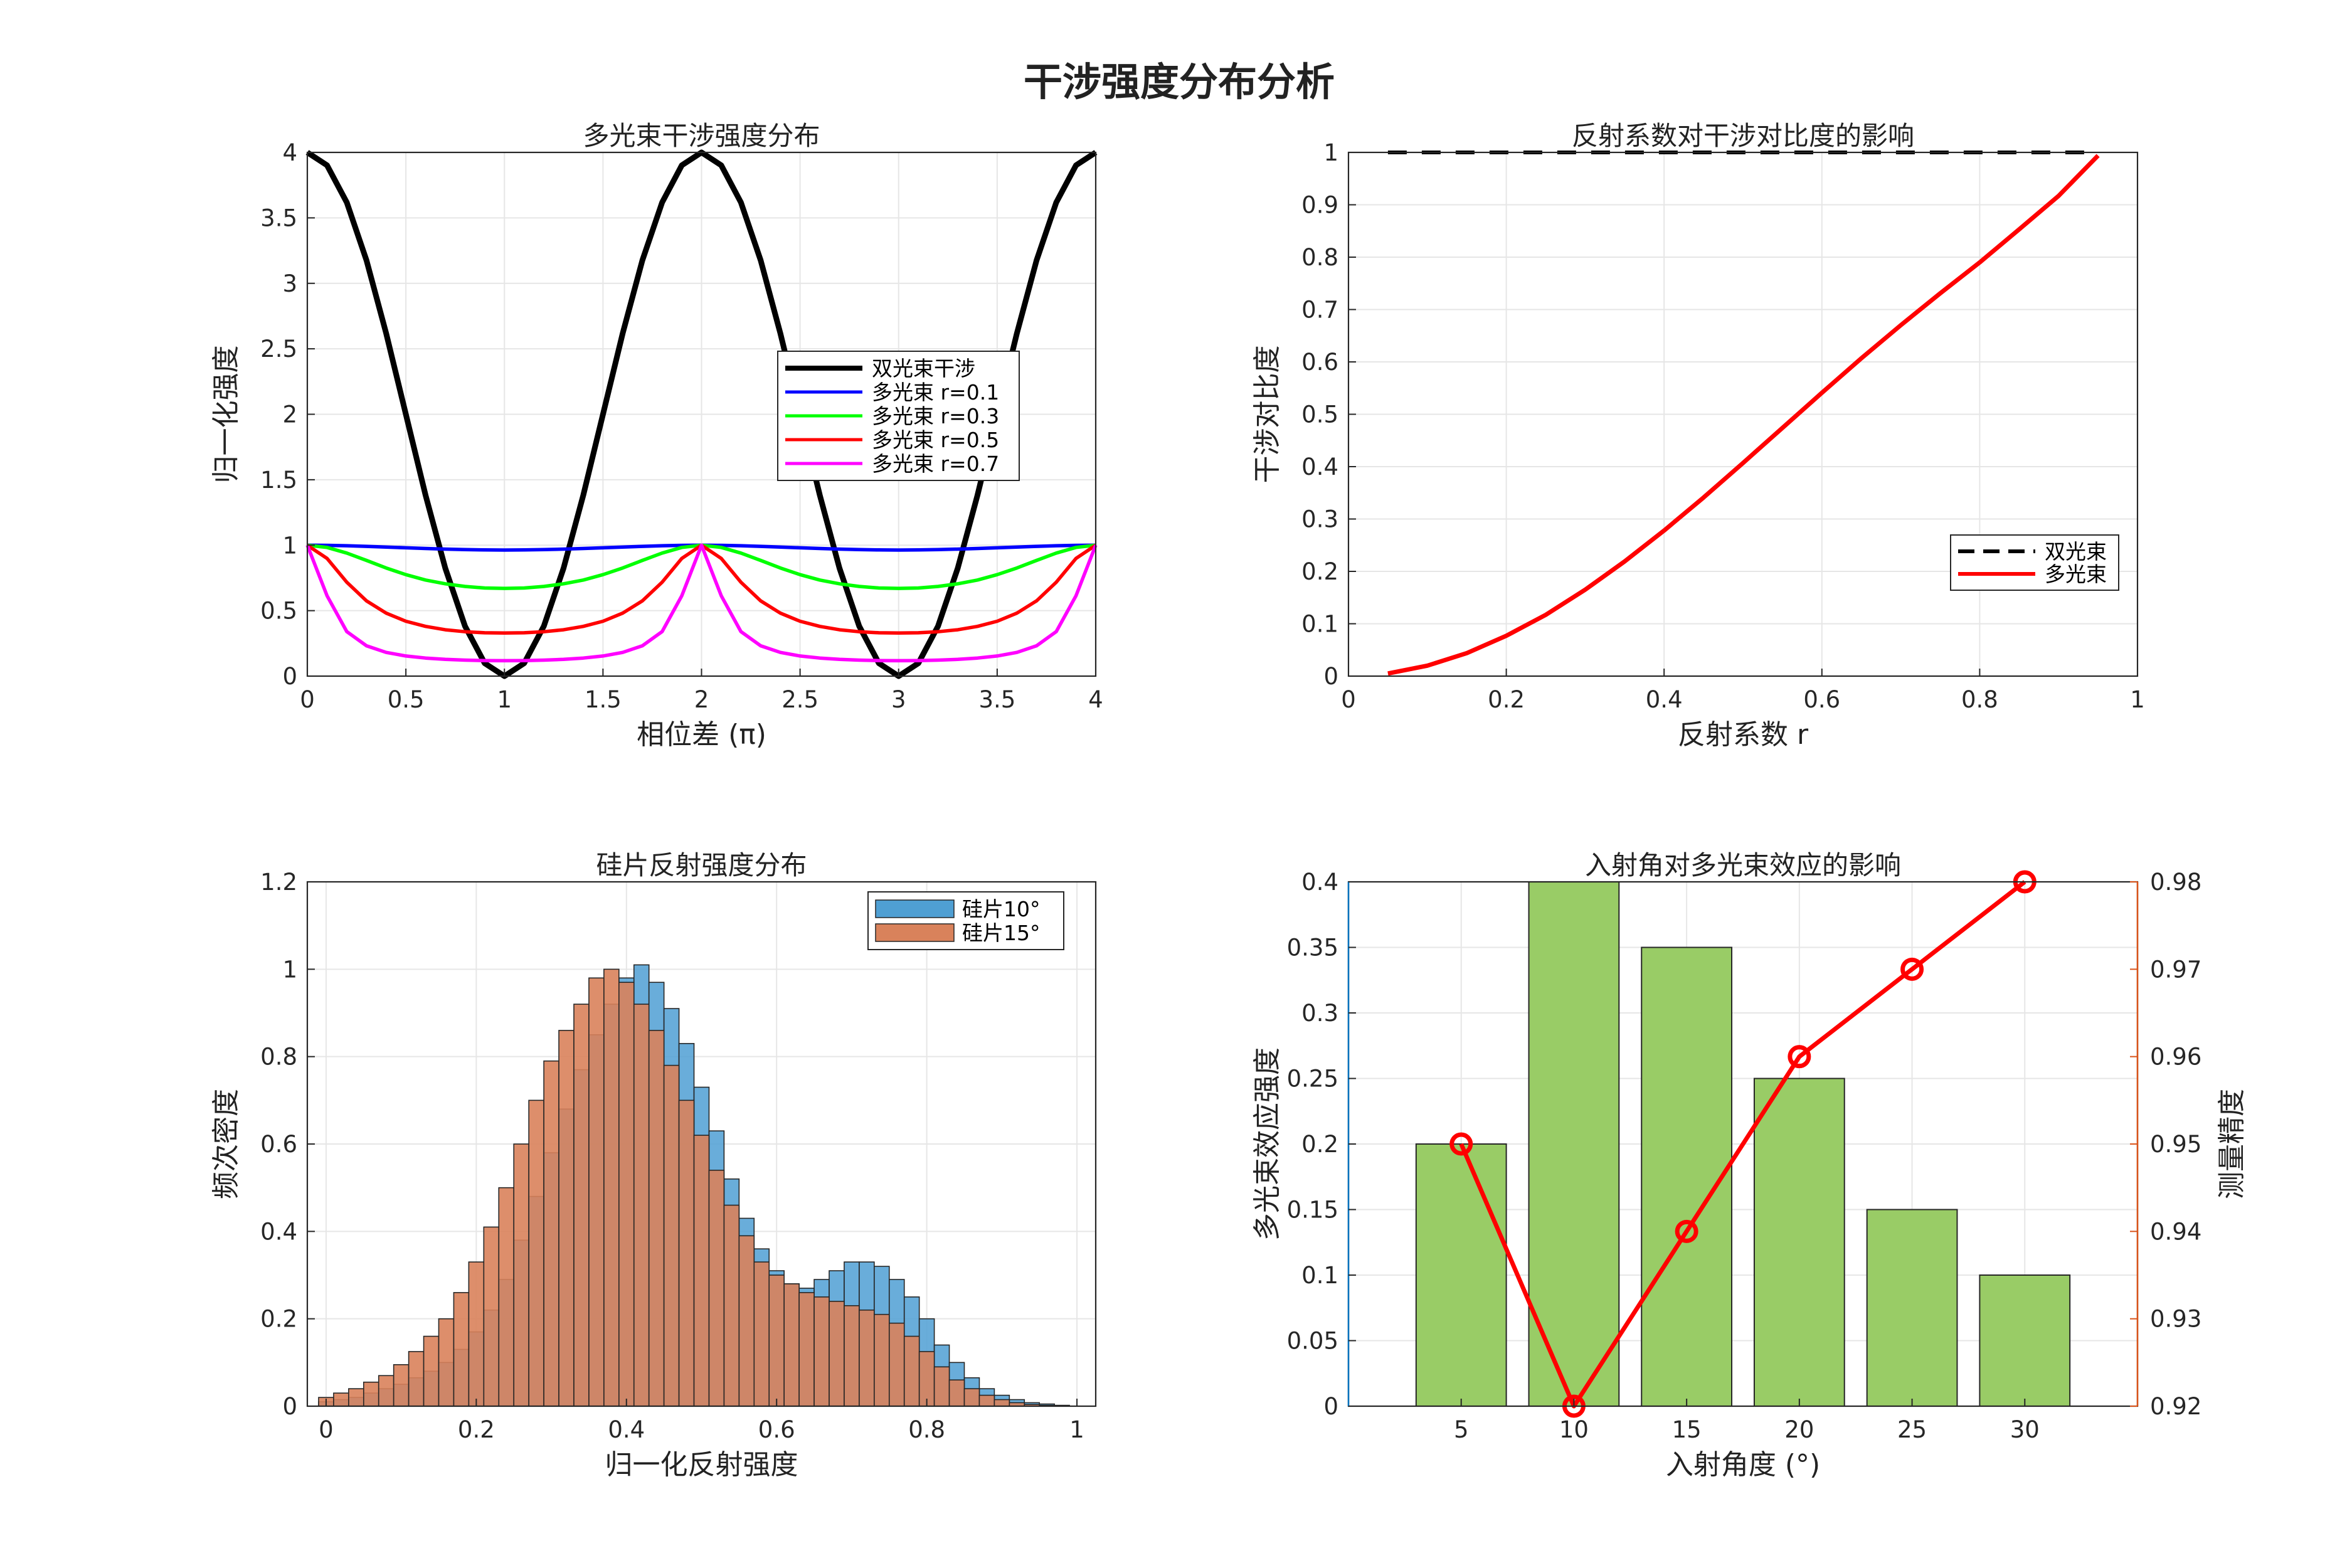 This screenshot has height=1568, width=2352. What do you see at coordinates (603, 699) in the screenshot?
I see `x-tick-label: 1.5` at bounding box center [603, 699].